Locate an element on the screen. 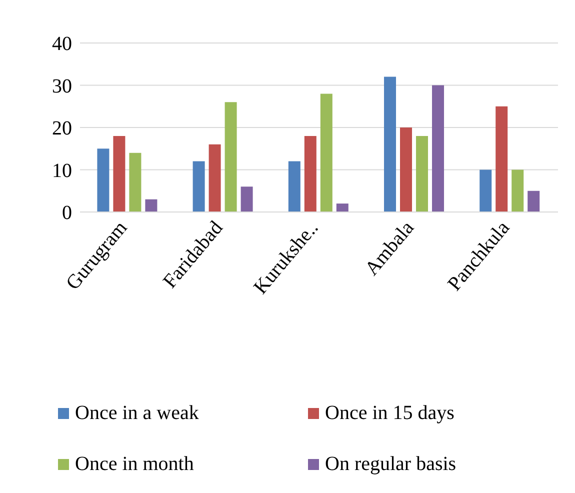  legend-label: Once in a weak is located at coordinates (137, 413).